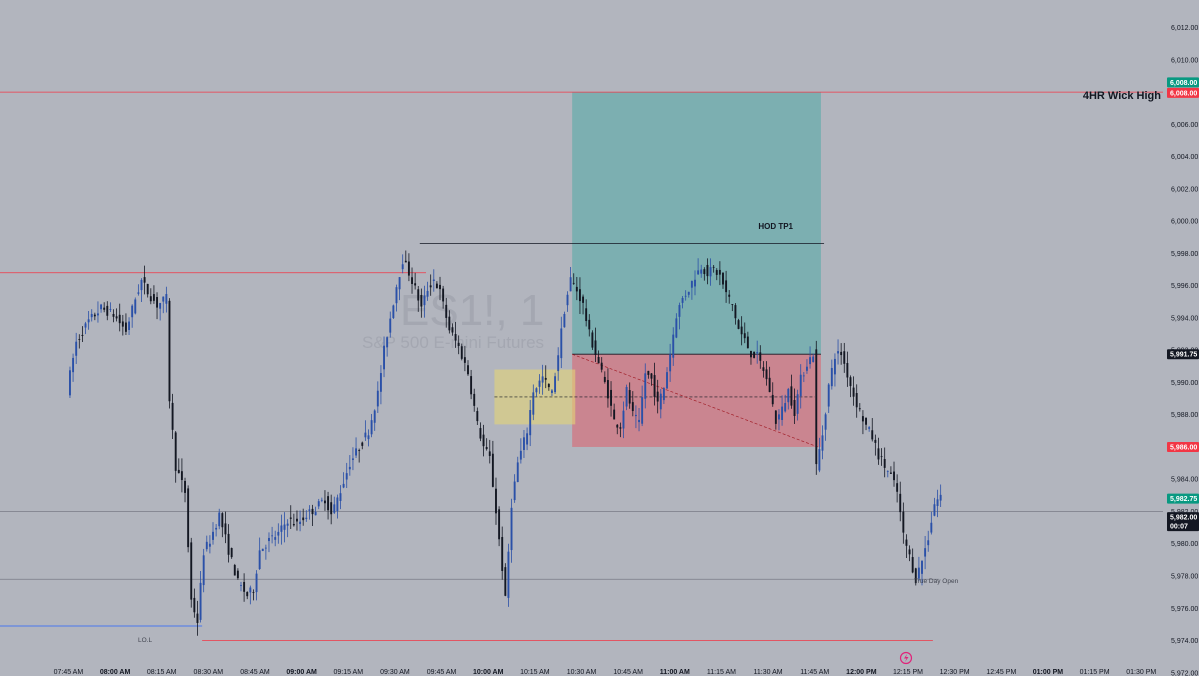 Image resolution: width=1199 pixels, height=676 pixels. I want to click on profit-zone, so click(696, 223).